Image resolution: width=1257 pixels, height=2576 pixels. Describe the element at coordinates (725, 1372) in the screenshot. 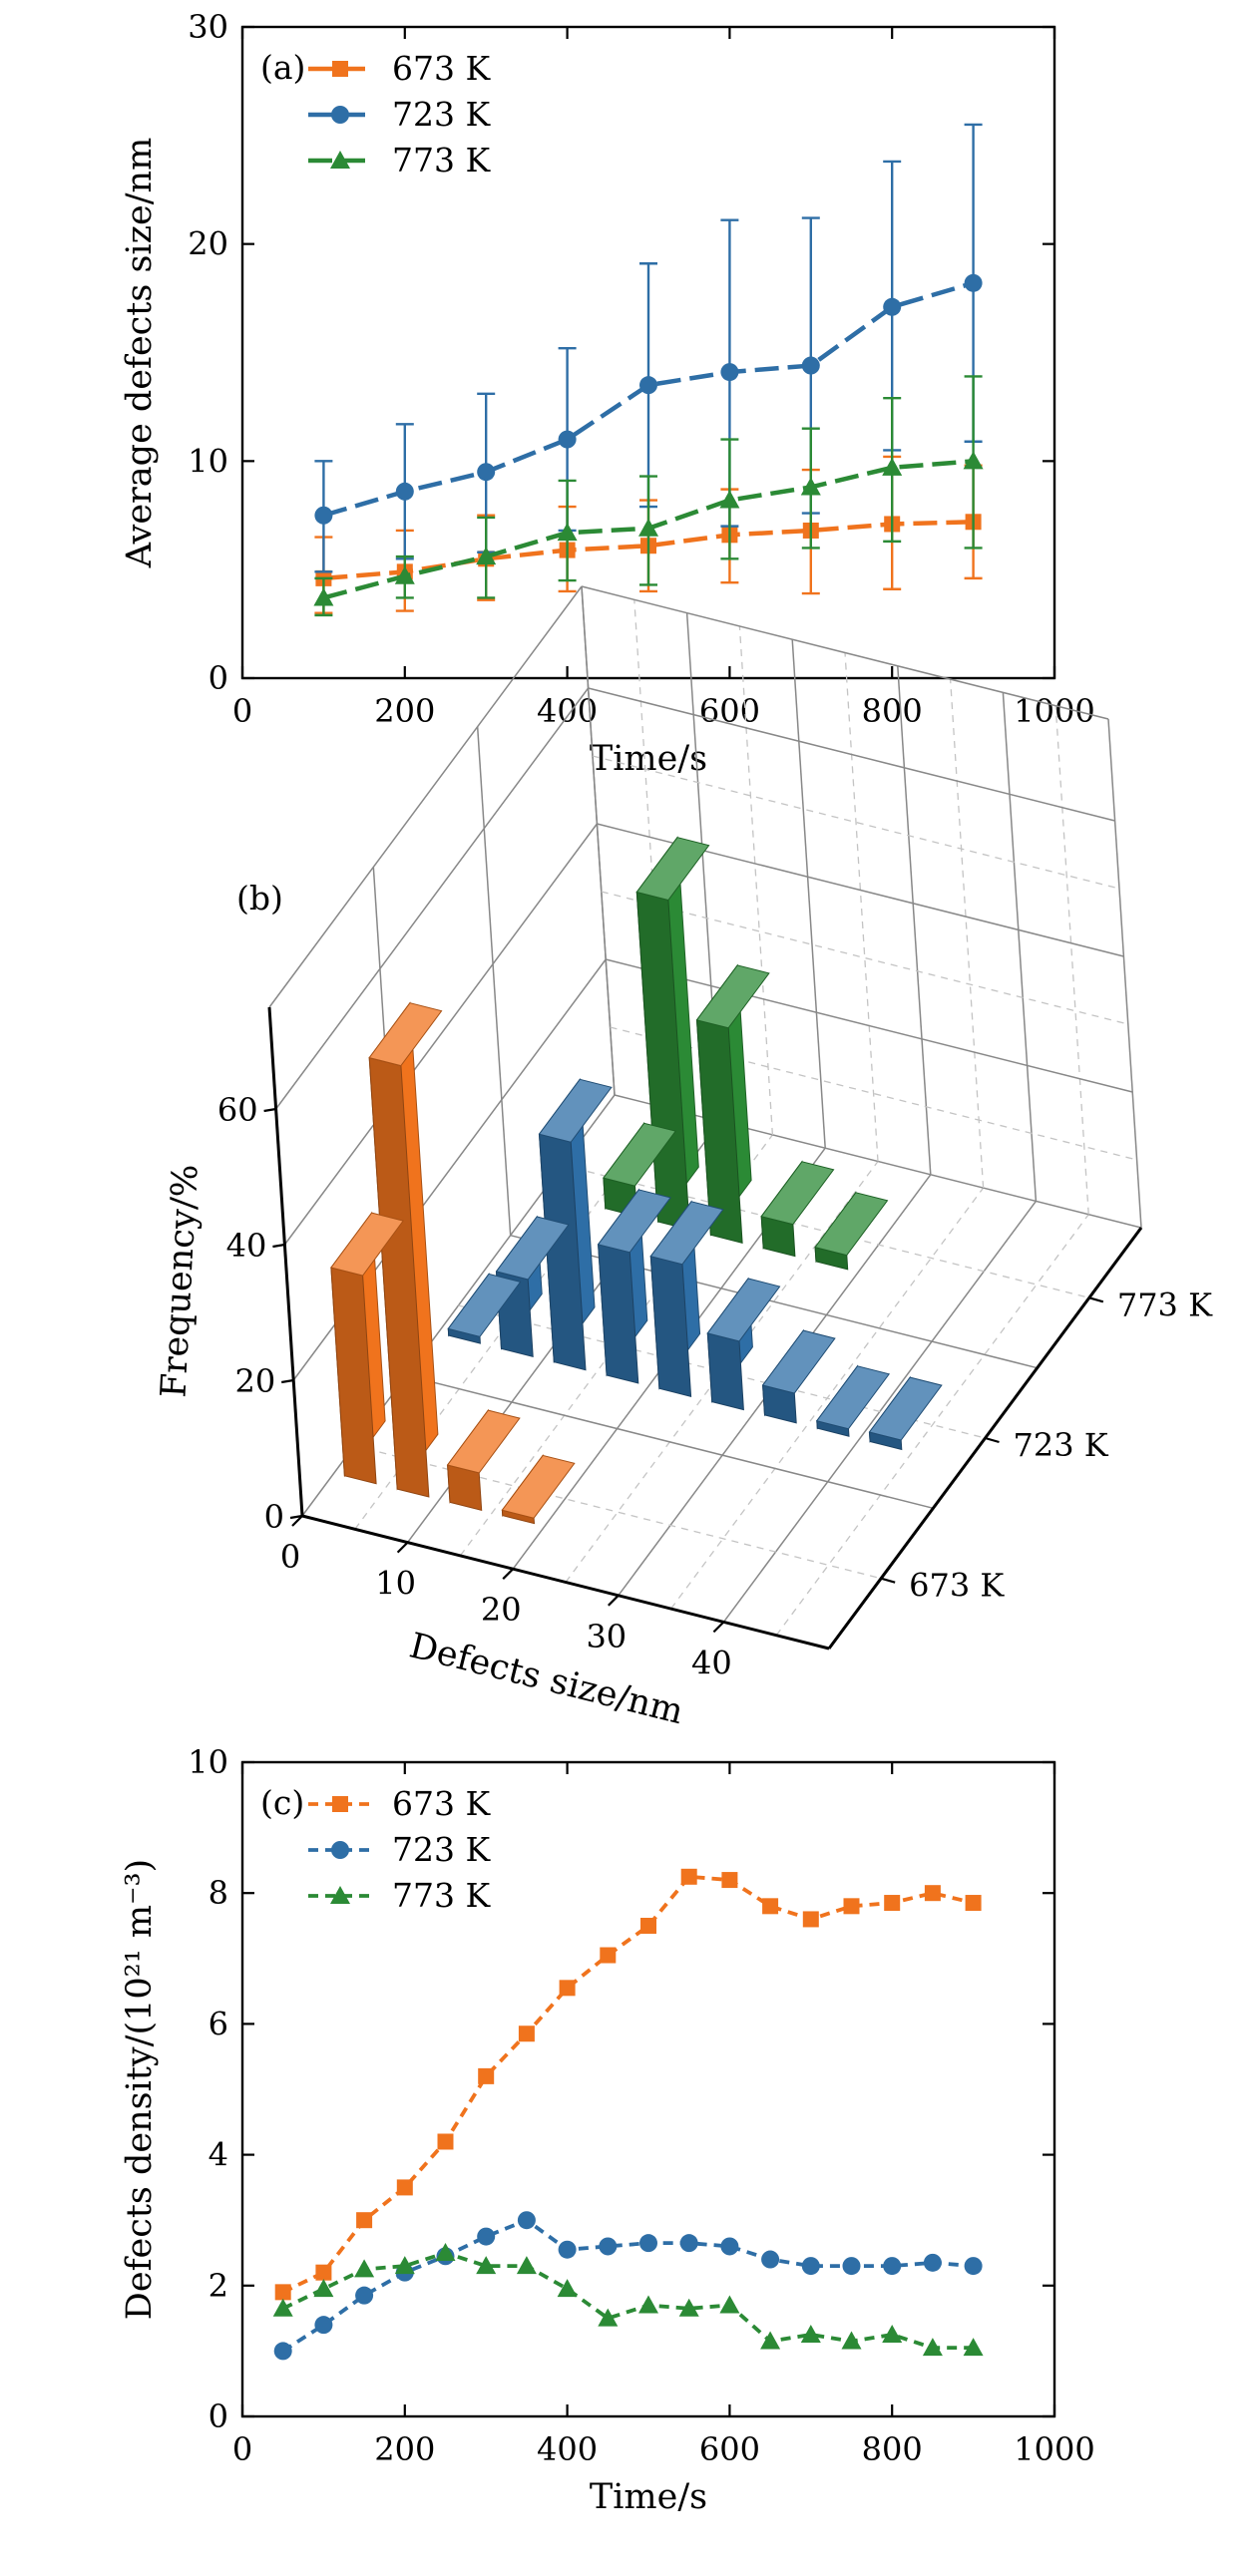

I see `bar-face-front` at that location.